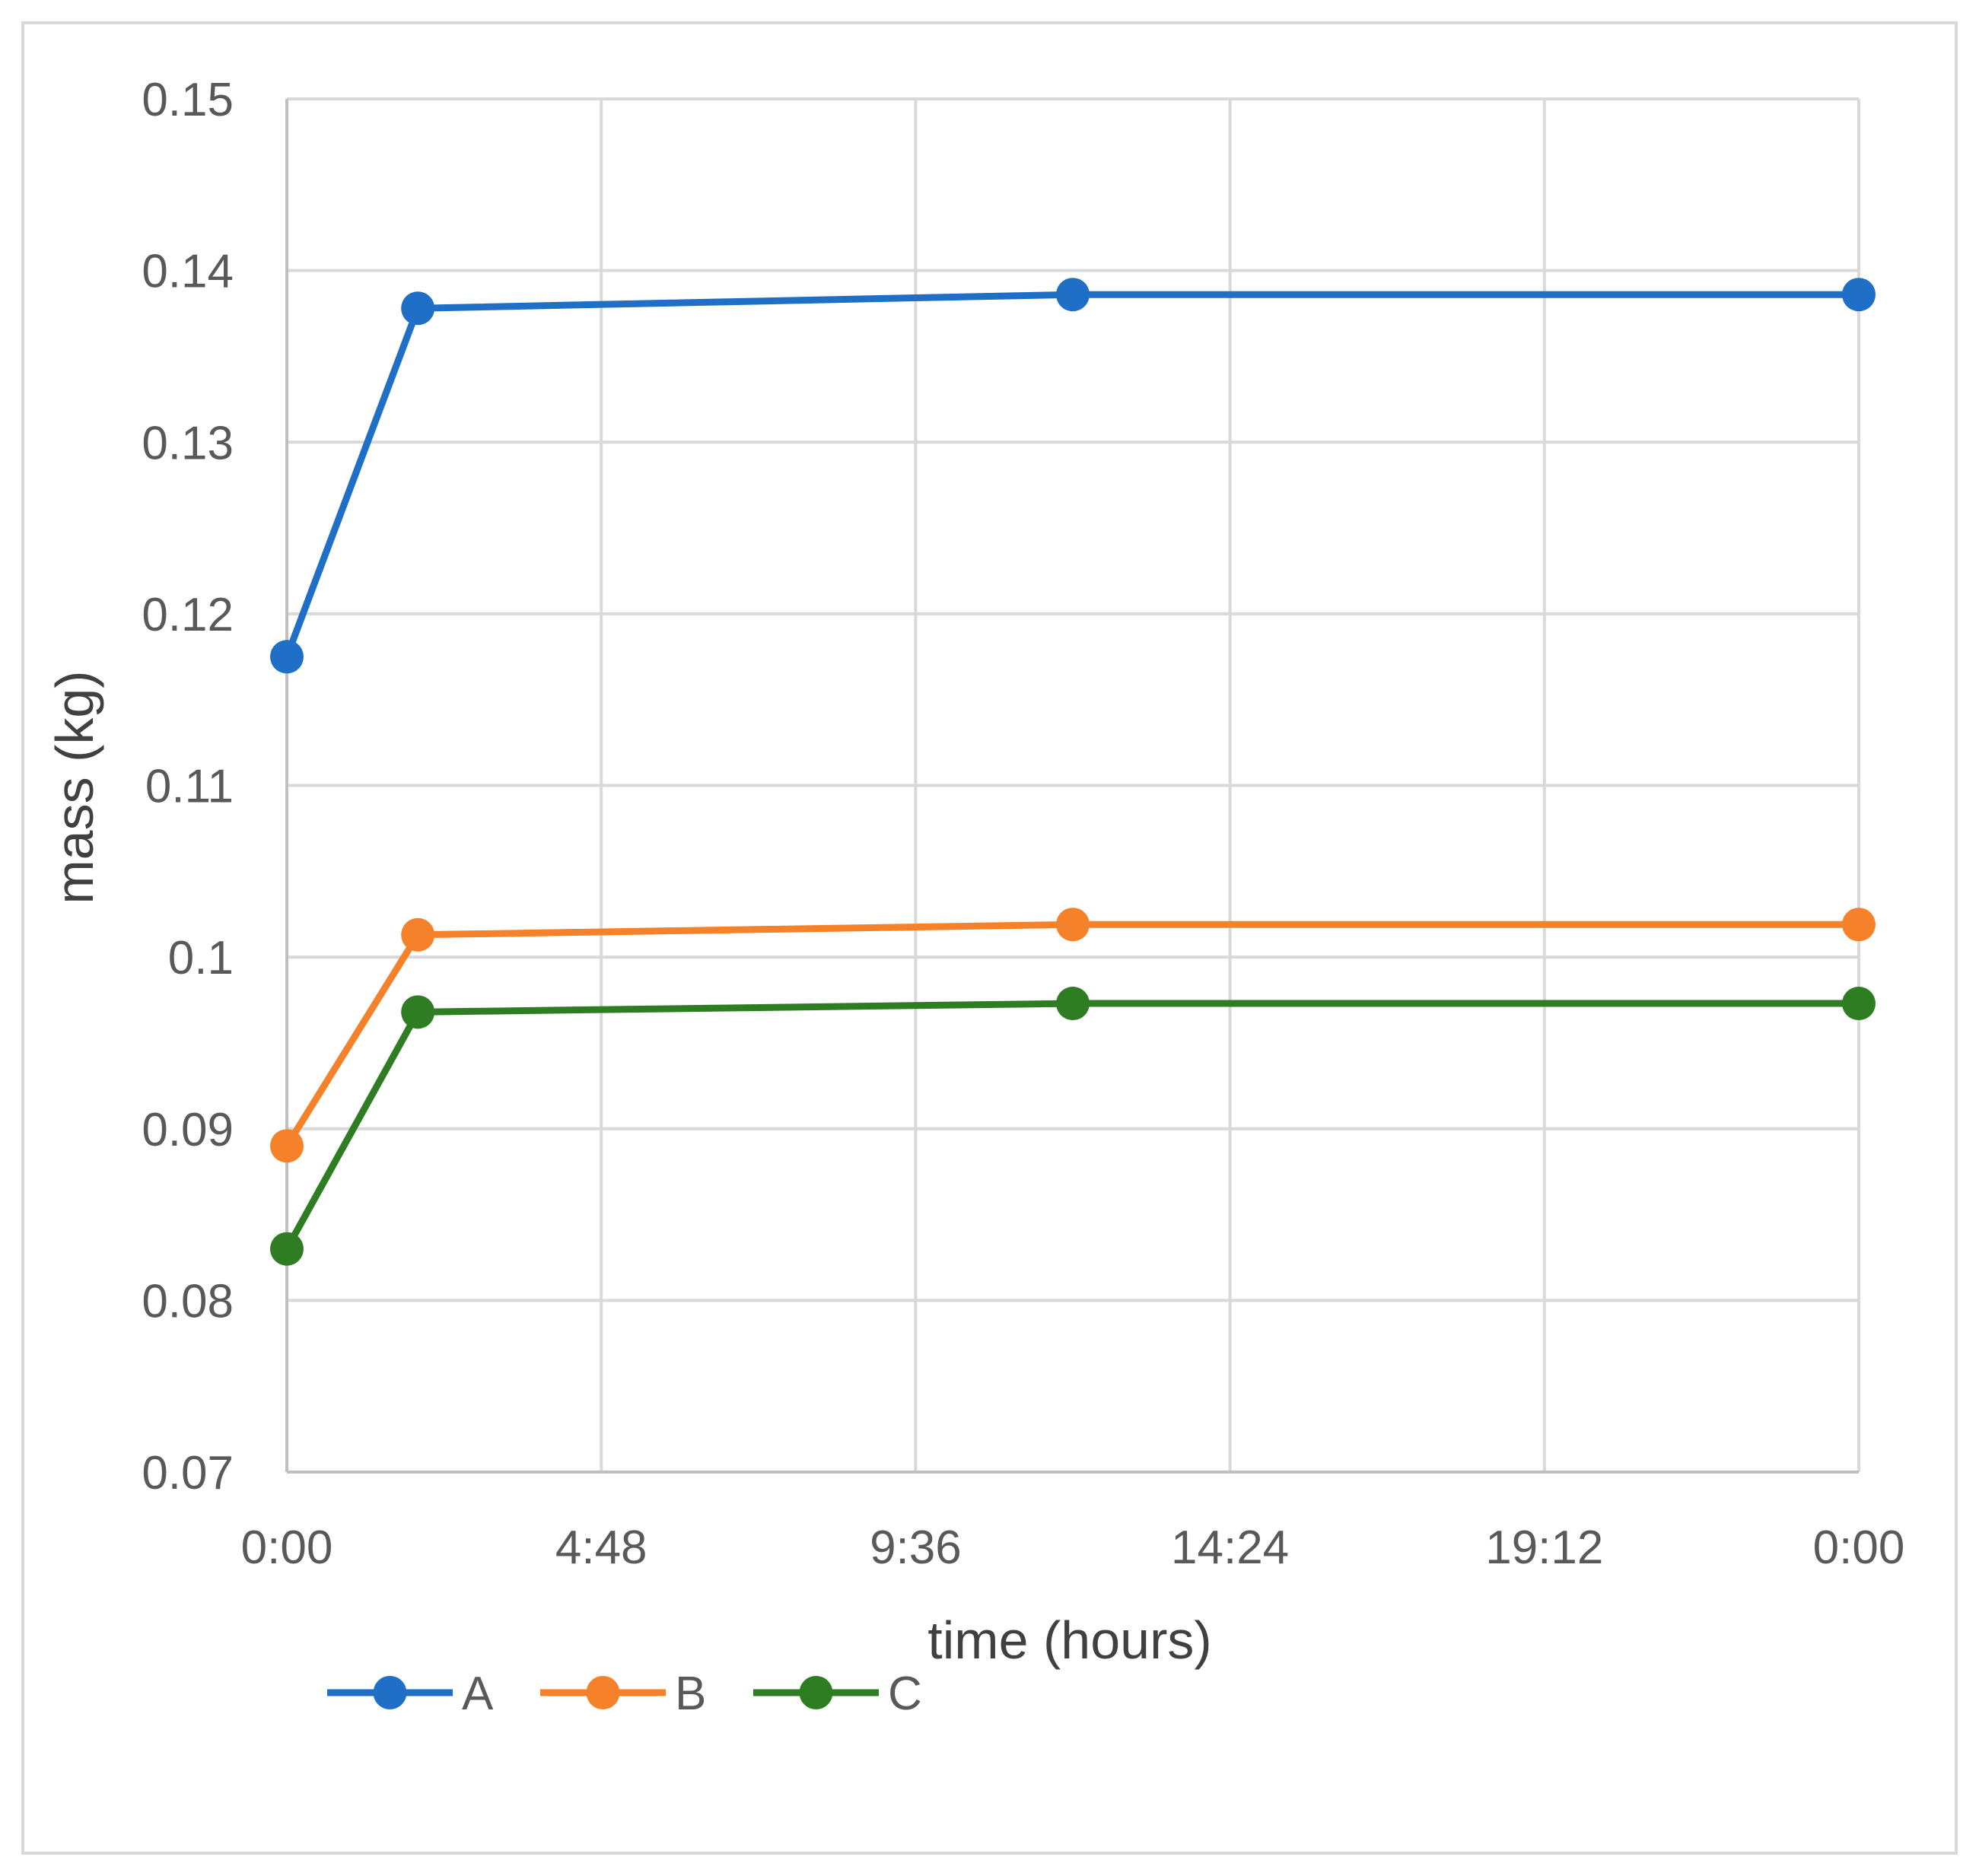 The width and height of the screenshot is (1979, 1876). What do you see at coordinates (188, 100) in the screenshot?
I see `y-tick-label: 0.15` at bounding box center [188, 100].